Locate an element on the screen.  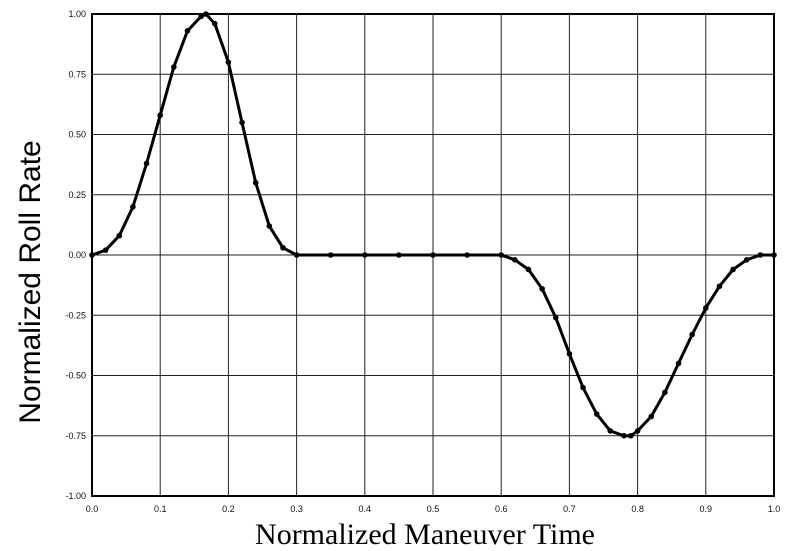
x-tick-label: 0.4 is located at coordinates (365, 509).